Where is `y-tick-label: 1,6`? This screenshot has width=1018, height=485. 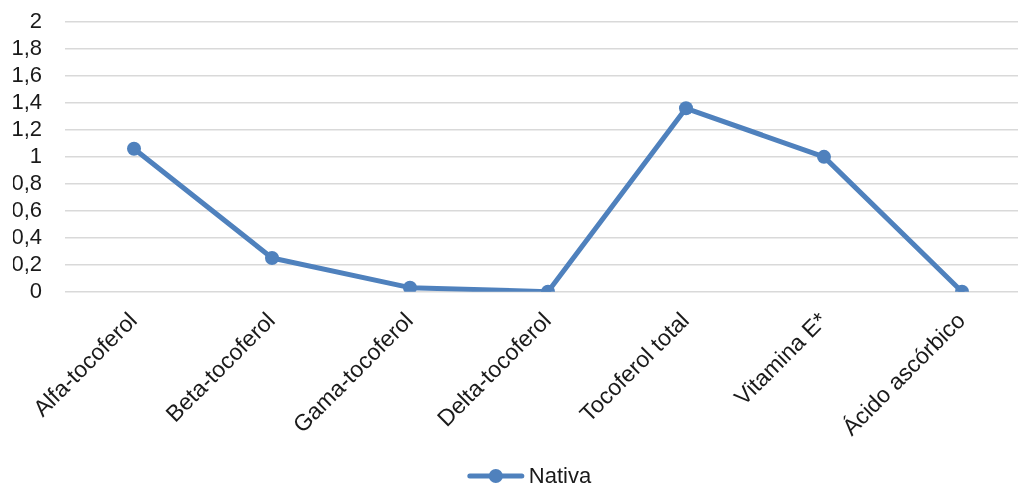 y-tick-label: 1,6 is located at coordinates (26, 74).